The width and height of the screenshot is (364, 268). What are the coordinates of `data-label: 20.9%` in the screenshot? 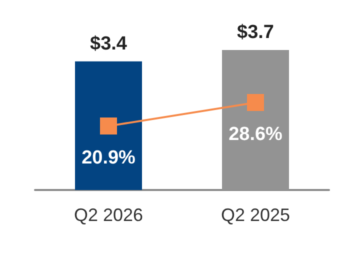 It's located at (109, 158).